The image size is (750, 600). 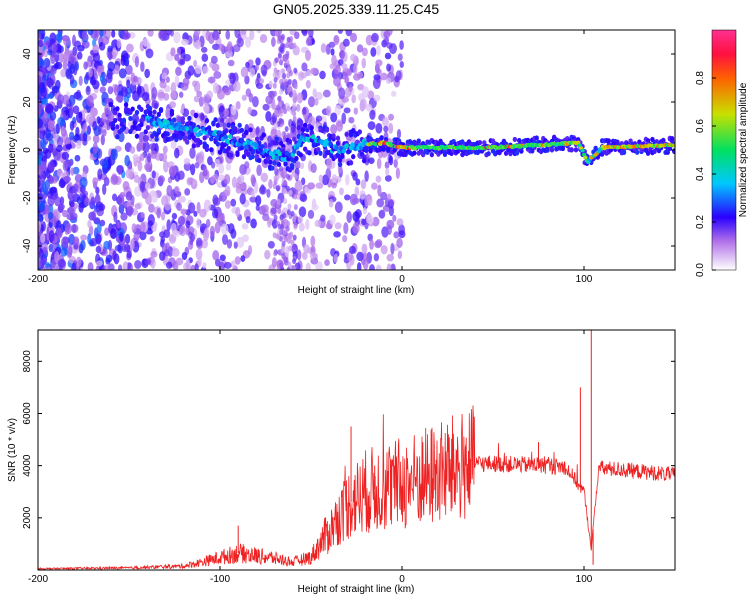 What do you see at coordinates (220, 279) in the screenshot?
I see `spectrogram-xtick-label: -100` at bounding box center [220, 279].